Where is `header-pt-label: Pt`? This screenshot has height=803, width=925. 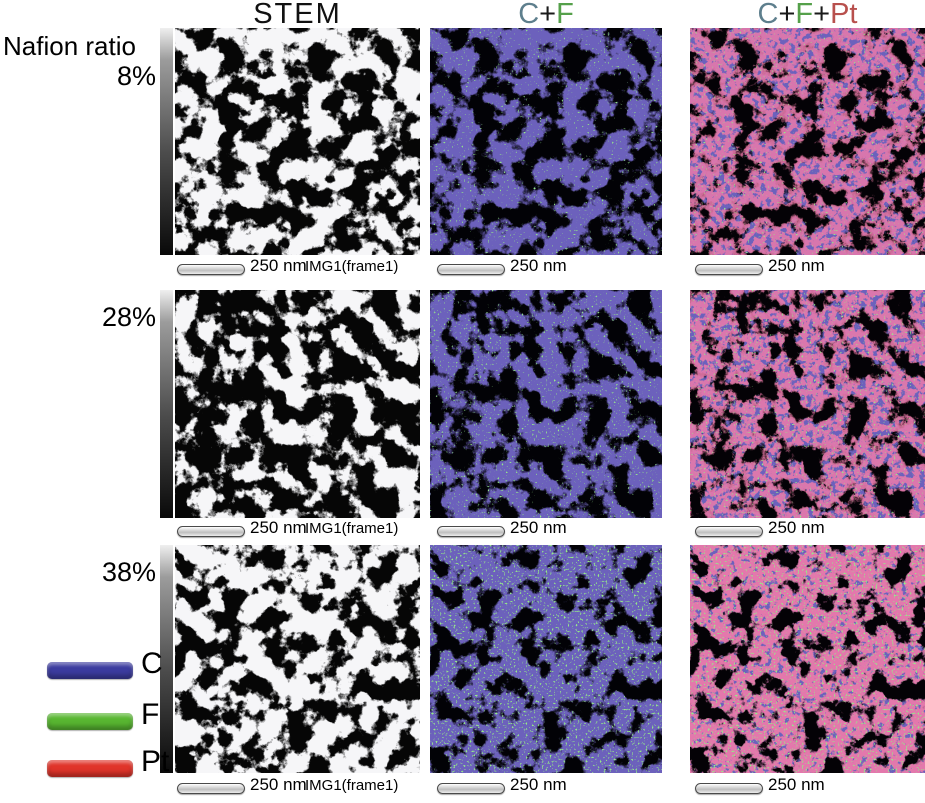
header-pt-label: Pt is located at coordinates (844, 15).